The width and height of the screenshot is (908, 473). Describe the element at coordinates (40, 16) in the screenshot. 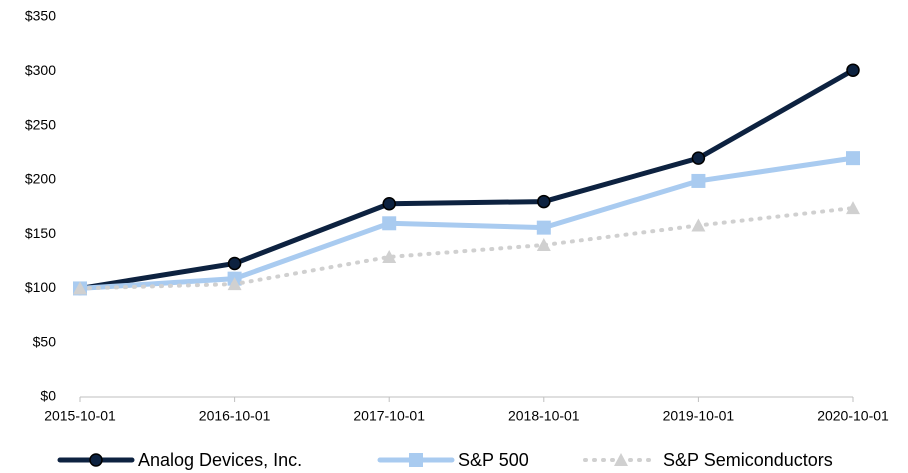

I see `y-tick-label: $350` at that location.